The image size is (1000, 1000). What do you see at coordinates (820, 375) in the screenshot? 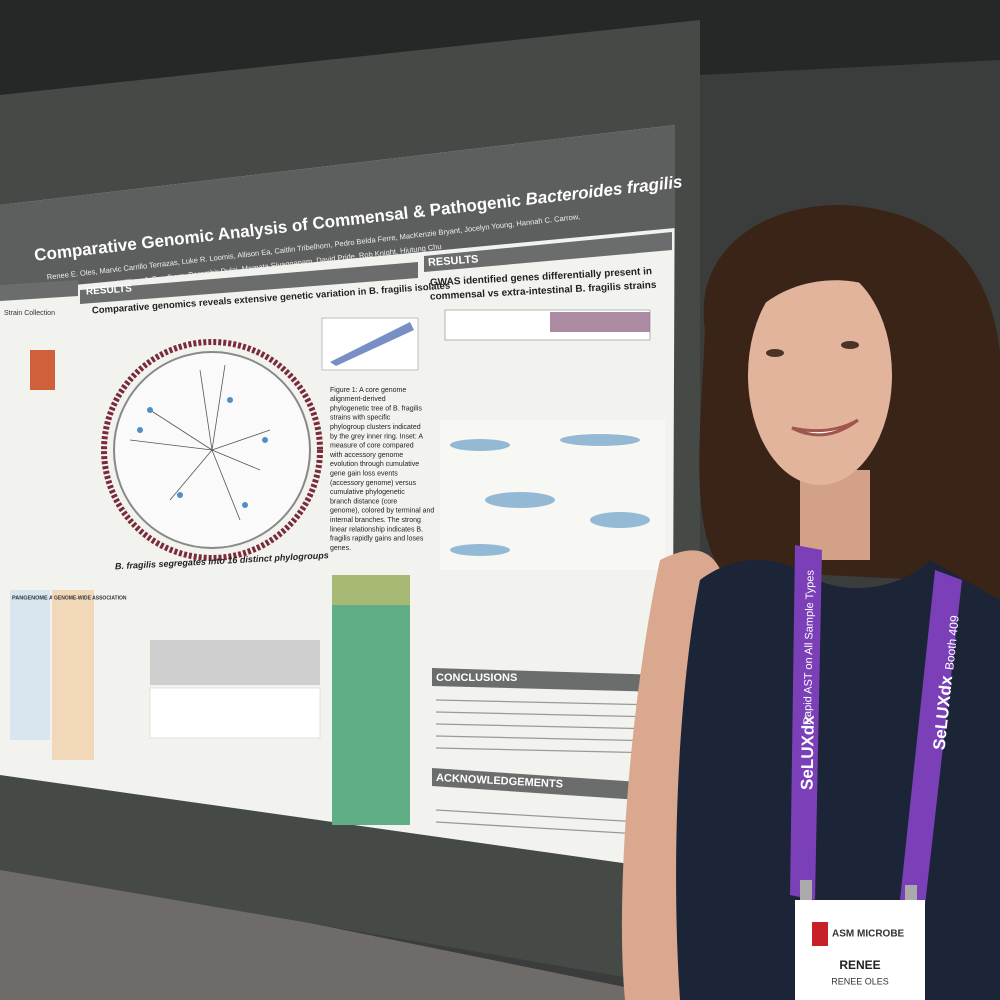
I see `face` at bounding box center [820, 375].